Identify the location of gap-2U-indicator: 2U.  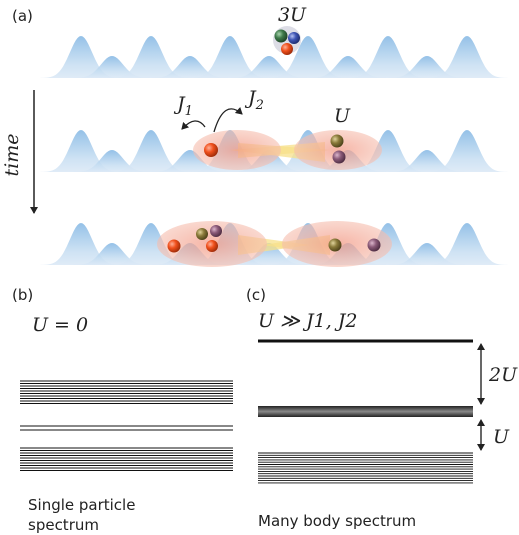
(497, 374).